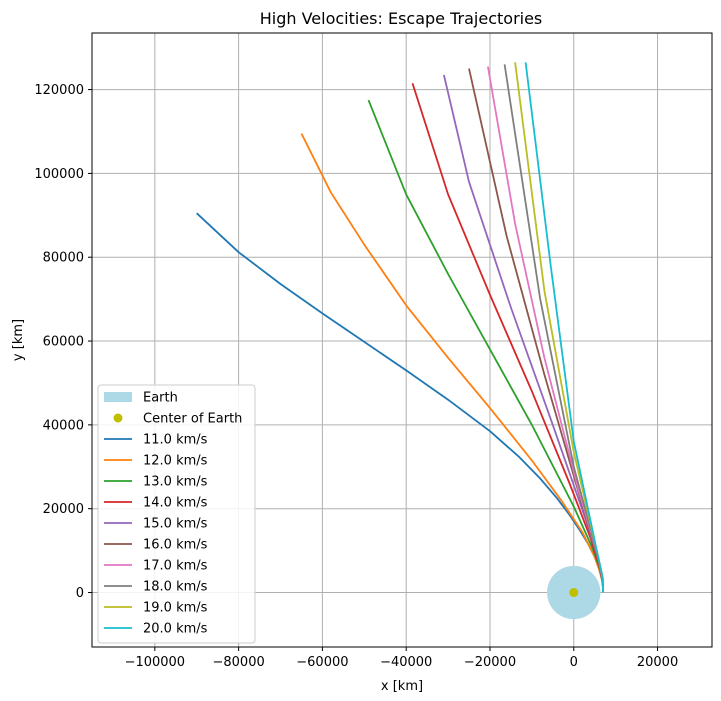  I want to click on x-tick-label: −20000, so click(490, 662).